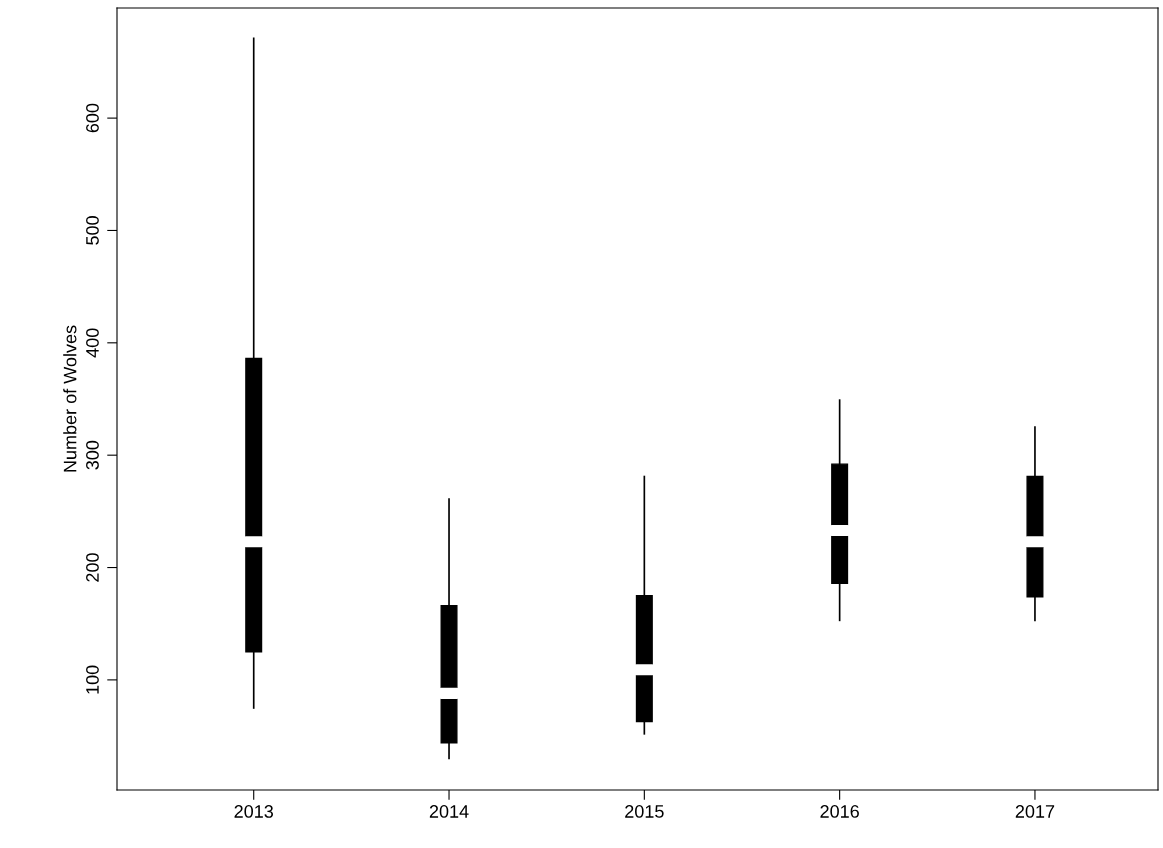 Image resolution: width=1163 pixels, height=848 pixels. Describe the element at coordinates (92, 679) in the screenshot. I see `y-tick-label: 100` at that location.